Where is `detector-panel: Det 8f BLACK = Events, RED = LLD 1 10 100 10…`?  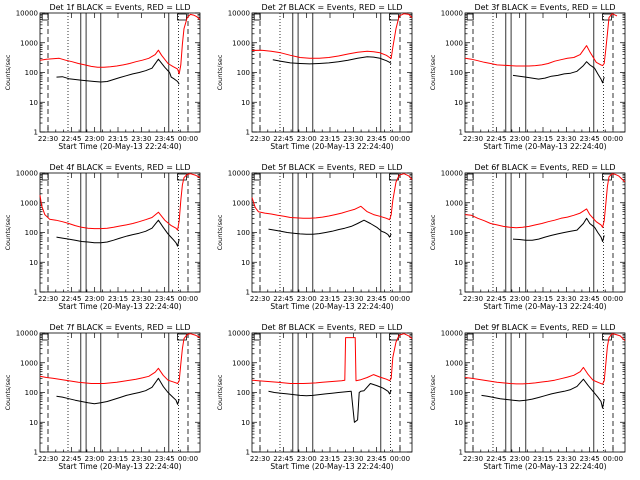
detector-panel: Det 8f BLACK = Events, RED = LLD 1 10 100 10… is located at coordinates (314, 397).